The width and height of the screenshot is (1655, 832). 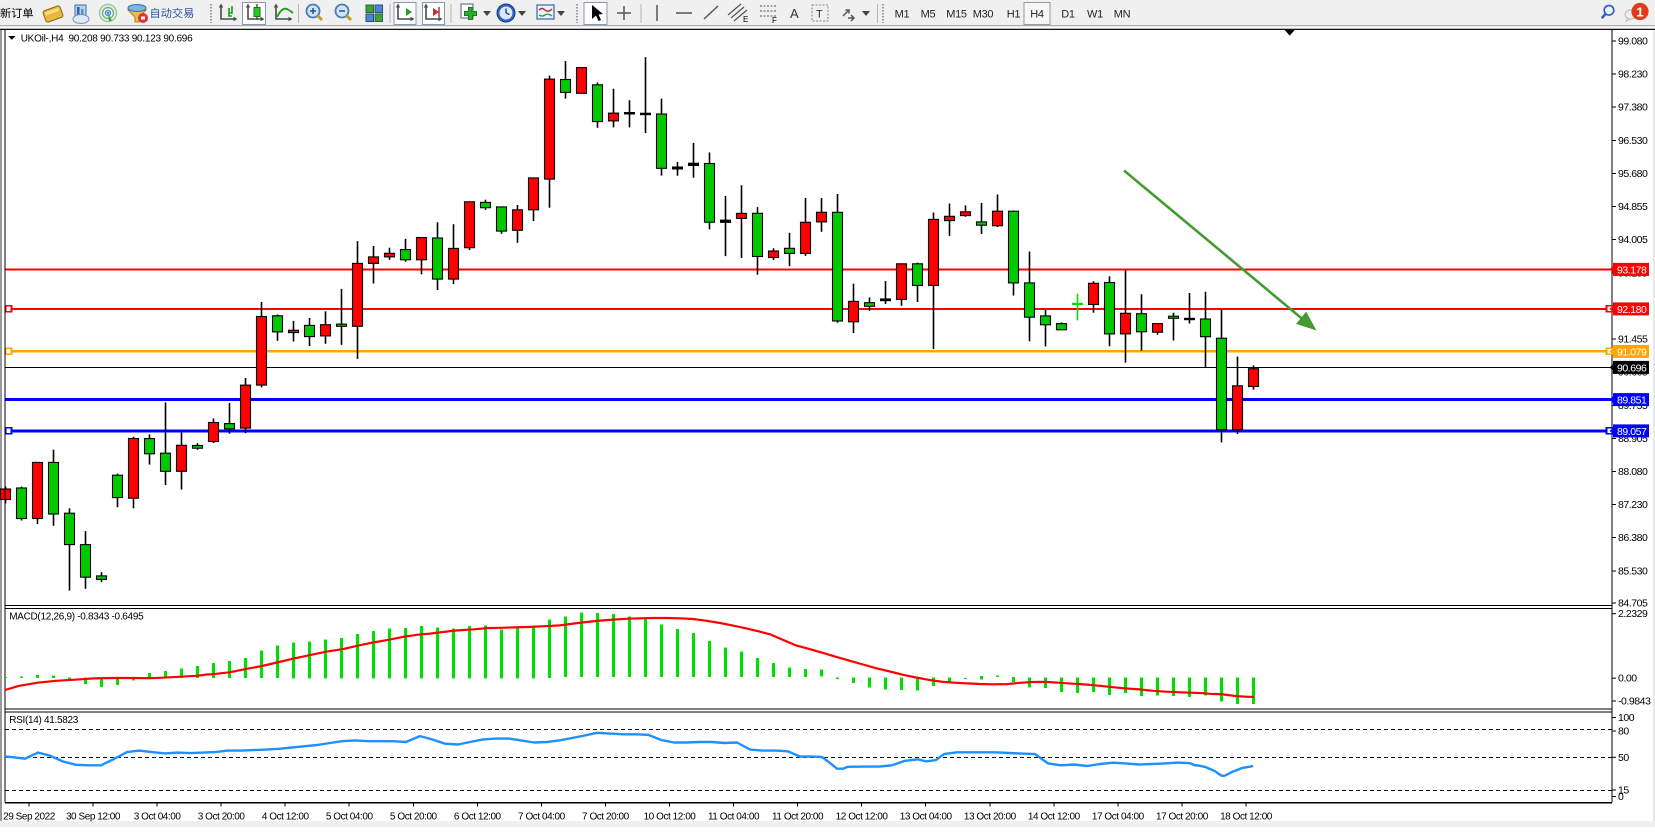 What do you see at coordinates (1246, 817) in the screenshot?
I see `svg-text: 18 Oct 12:00` at bounding box center [1246, 817].